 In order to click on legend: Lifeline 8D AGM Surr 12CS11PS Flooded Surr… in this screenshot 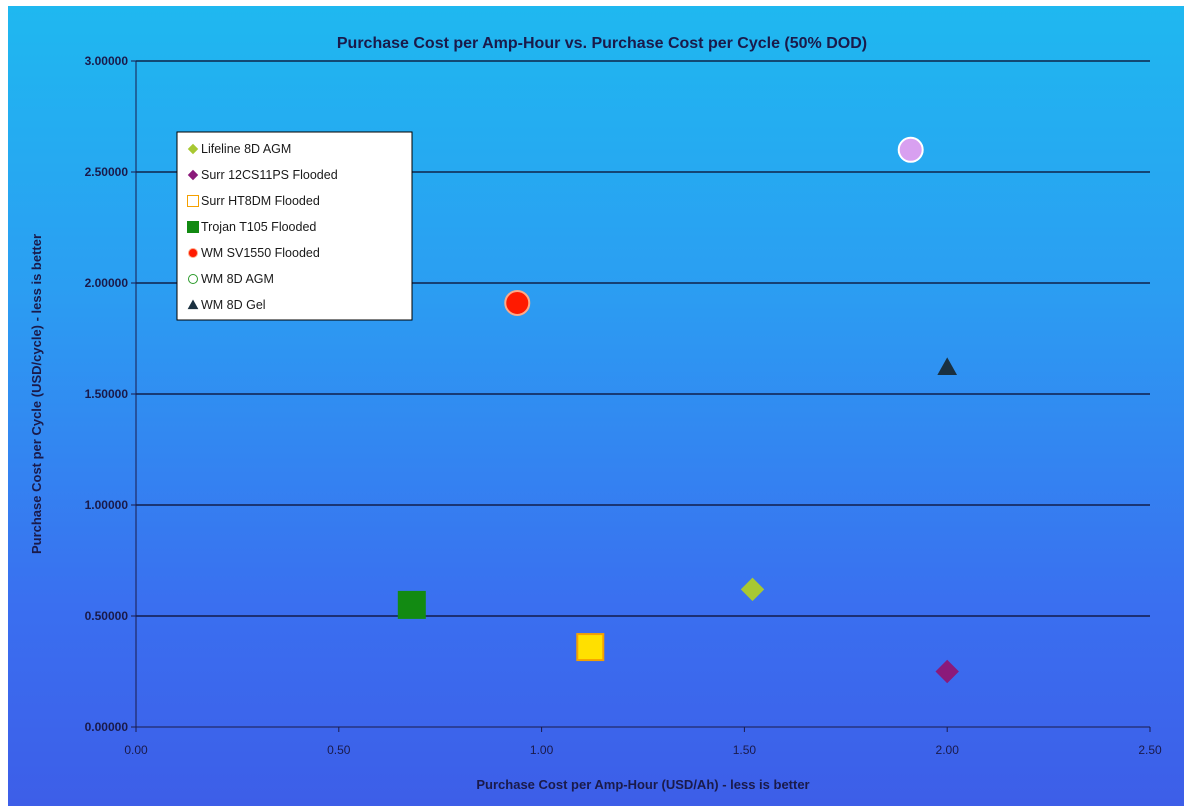, I will do `click(294, 226)`.